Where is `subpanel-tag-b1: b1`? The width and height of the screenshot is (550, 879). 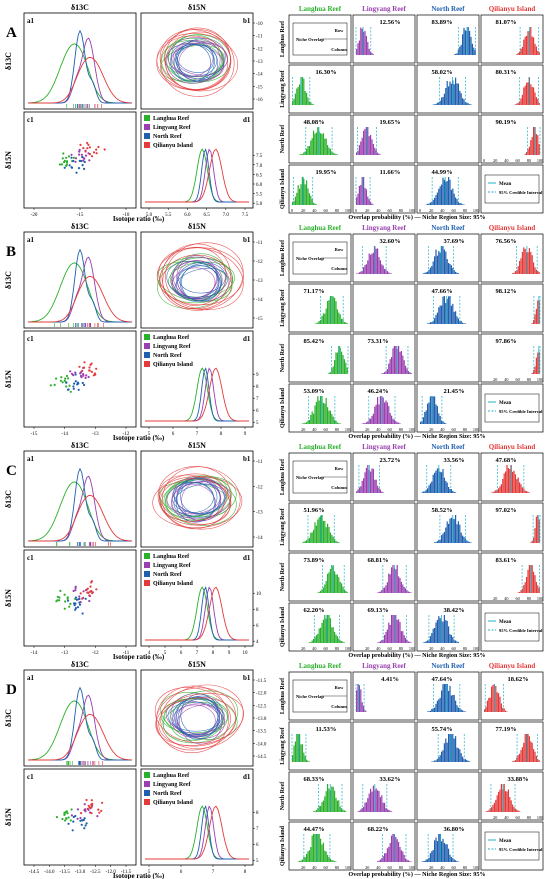
subpanel-tag-b1: b1 is located at coordinates (247, 459).